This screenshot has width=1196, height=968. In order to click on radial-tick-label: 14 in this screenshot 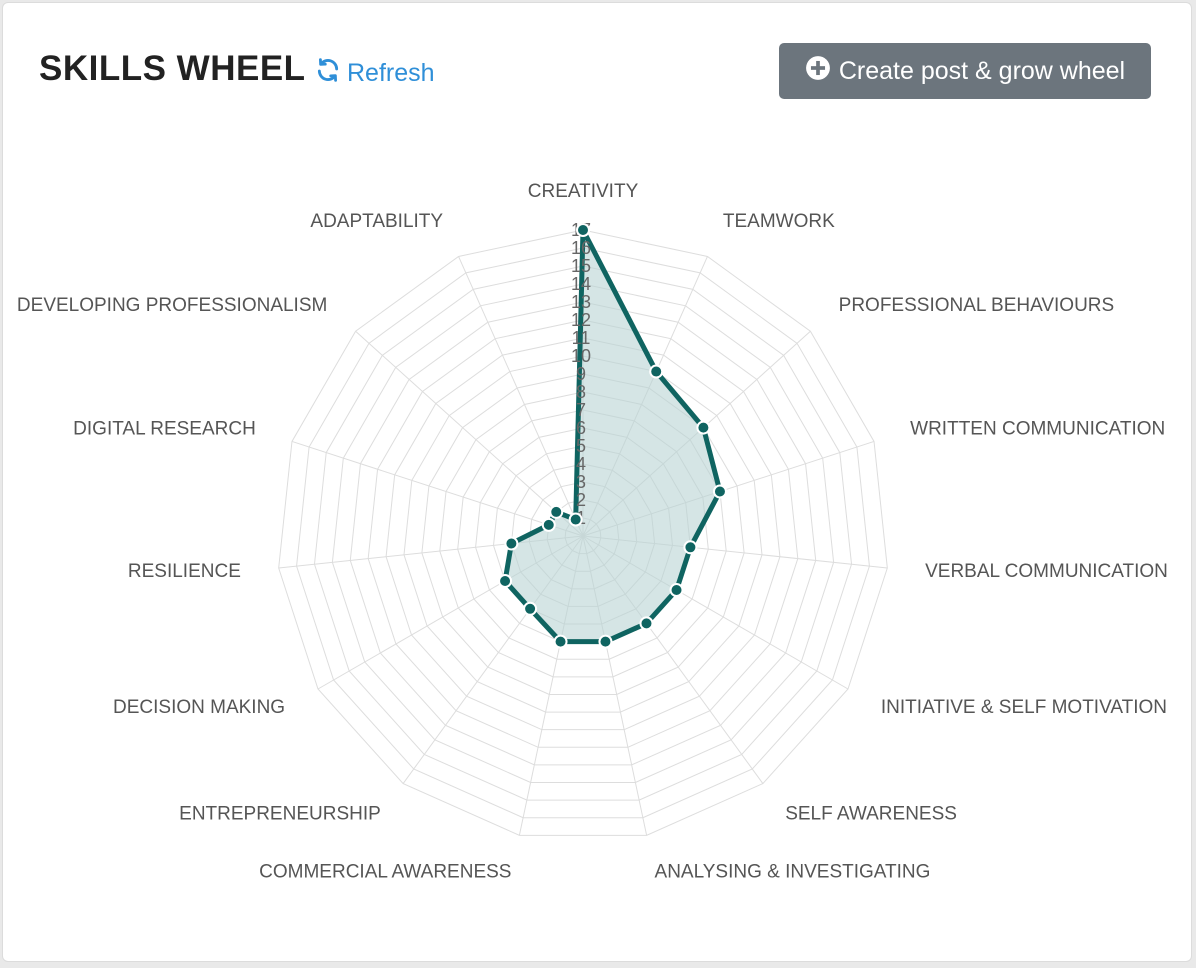, I will do `click(581, 284)`.